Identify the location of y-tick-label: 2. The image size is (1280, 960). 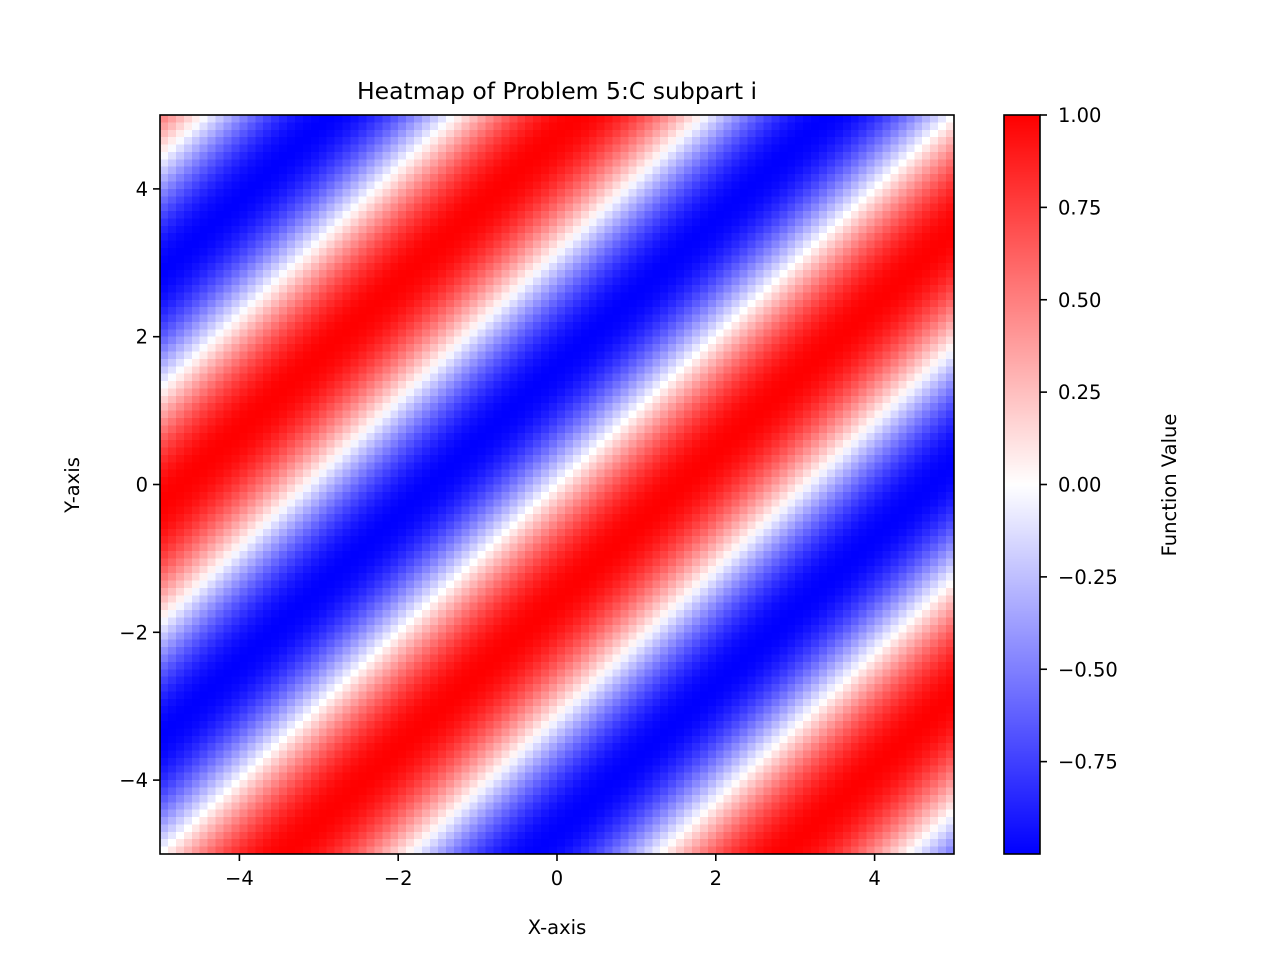
(142, 337).